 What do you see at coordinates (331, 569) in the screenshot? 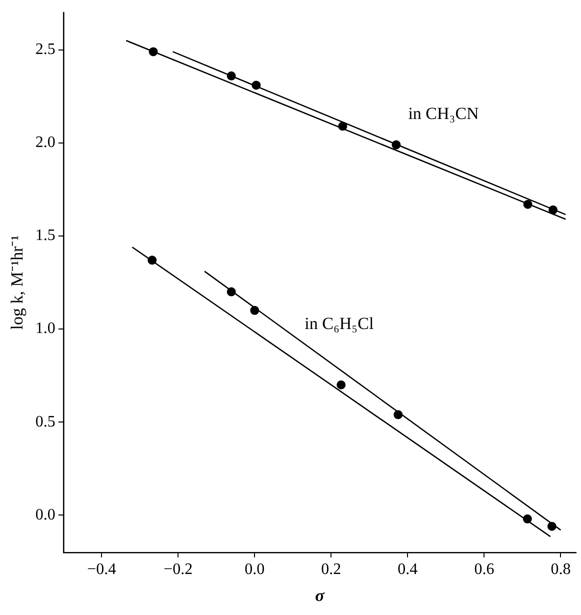
I see `x-tick-label: 0.2` at bounding box center [331, 569].